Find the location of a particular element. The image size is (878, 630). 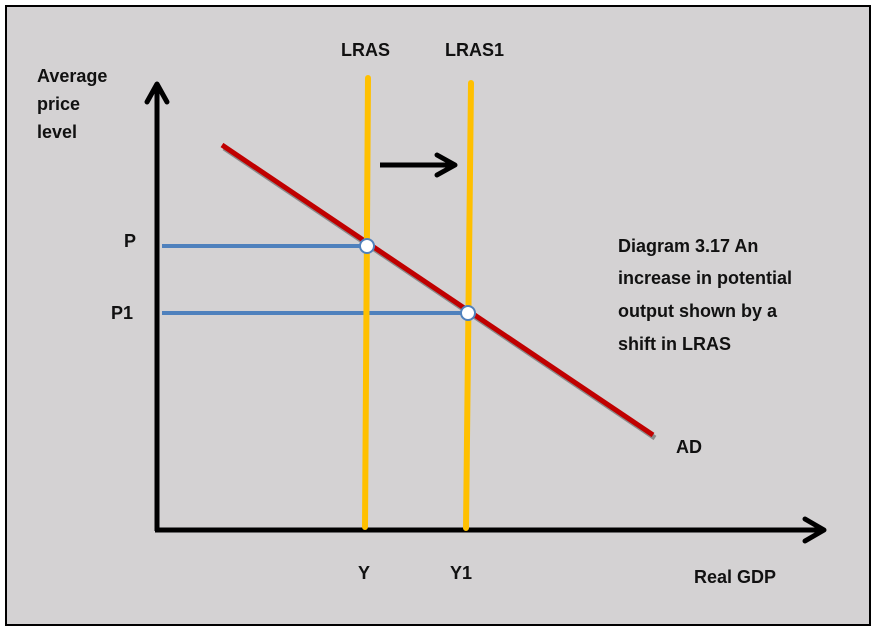

x-axis-arrowhead-icon is located at coordinates (814, 530).